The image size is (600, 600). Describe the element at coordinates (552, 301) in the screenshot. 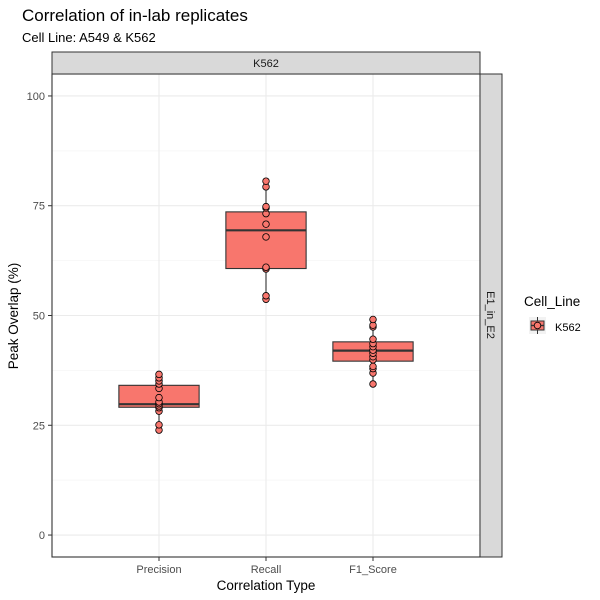

I see `legend-title: Cell_Line` at that location.